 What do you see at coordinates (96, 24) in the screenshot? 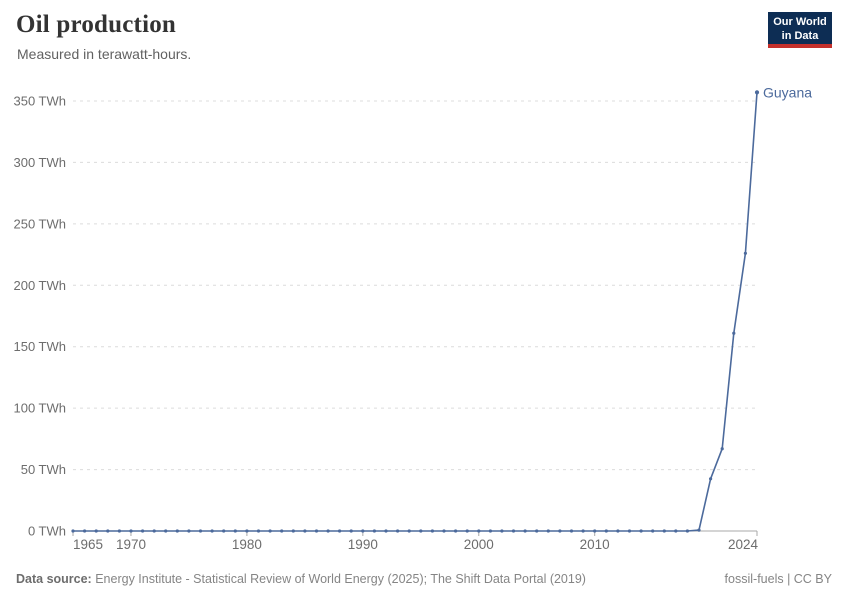
I see `page-title: Oil production` at bounding box center [96, 24].